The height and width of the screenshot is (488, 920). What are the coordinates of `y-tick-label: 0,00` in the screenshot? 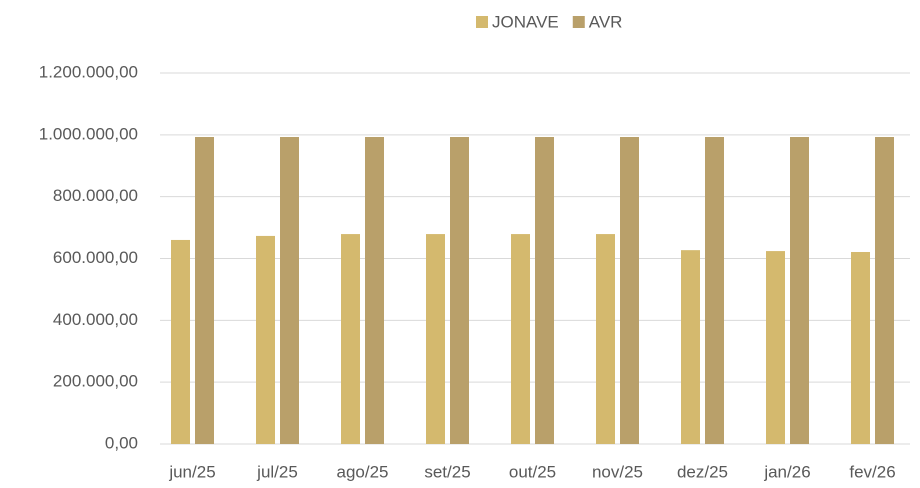 It's located at (121, 442).